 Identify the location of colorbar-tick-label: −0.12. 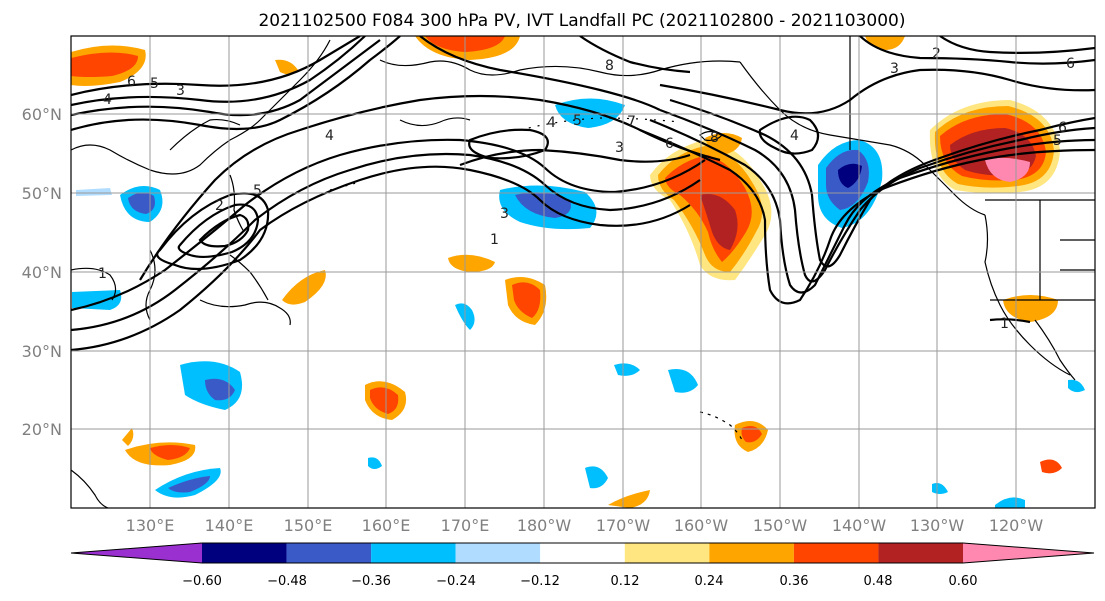
(540, 581).